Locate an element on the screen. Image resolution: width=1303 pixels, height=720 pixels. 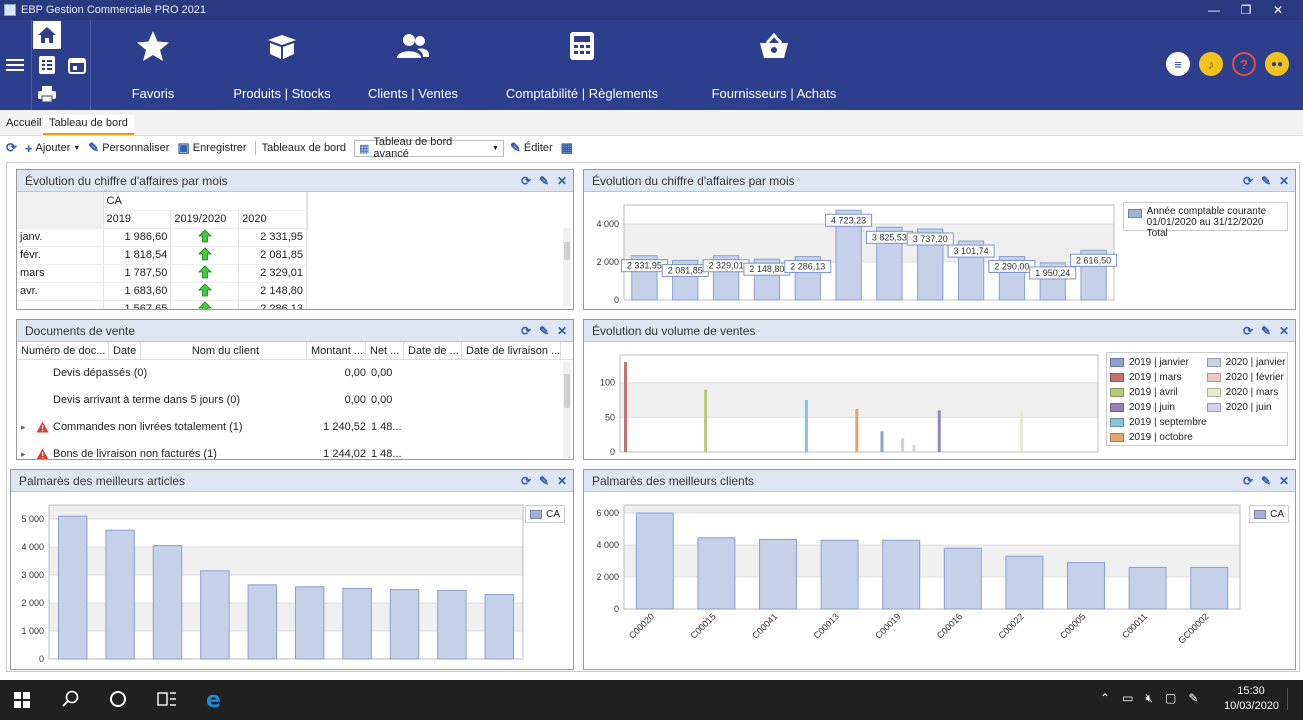
legend-item: 2020 | mars is located at coordinates (1246, 392).